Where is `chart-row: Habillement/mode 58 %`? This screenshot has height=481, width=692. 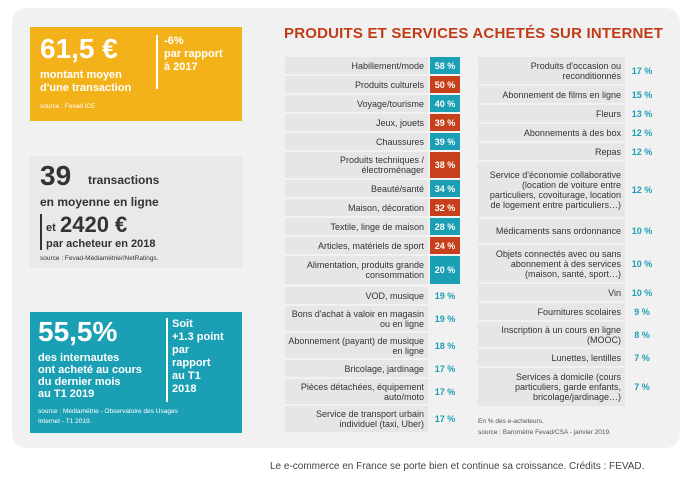 chart-row: Habillement/mode 58 % is located at coordinates (372, 65).